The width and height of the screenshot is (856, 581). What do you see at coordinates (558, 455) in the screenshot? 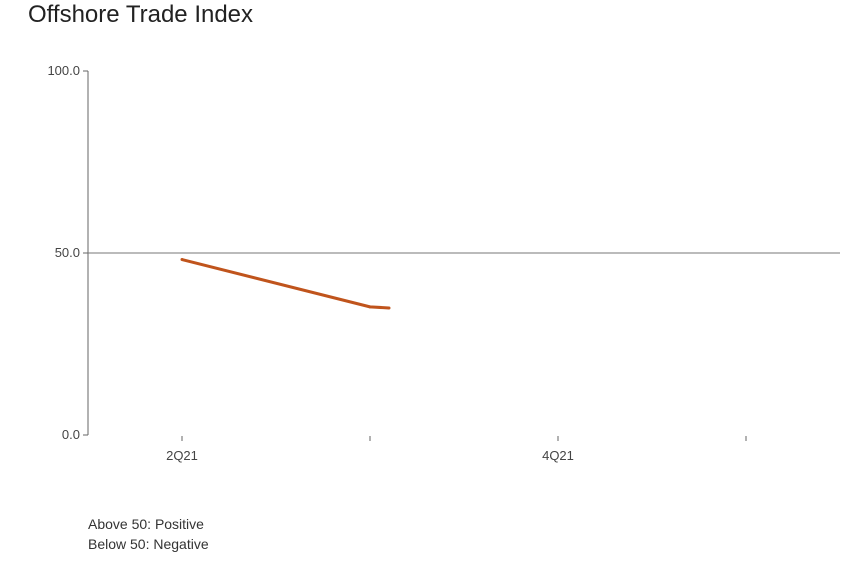
I see `x-tick-label: 4Q21` at bounding box center [558, 455].